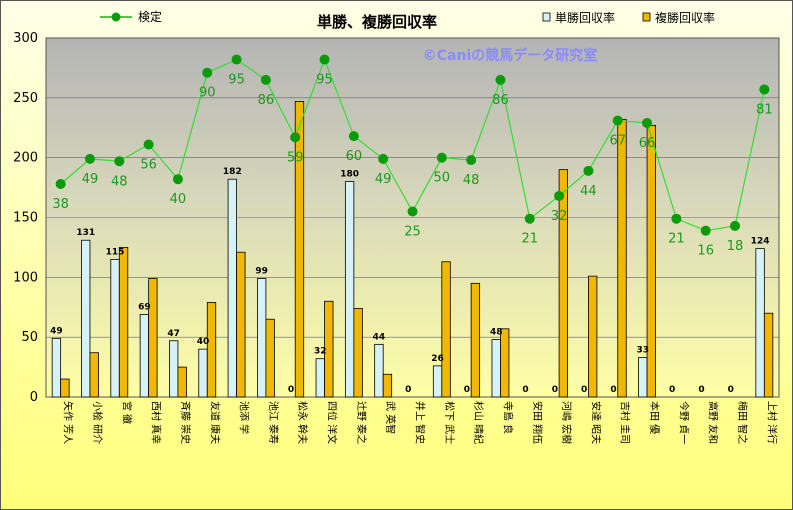  Describe the element at coordinates (295, 157) in the screenshot. I see `kentei-value-label: 59` at that location.